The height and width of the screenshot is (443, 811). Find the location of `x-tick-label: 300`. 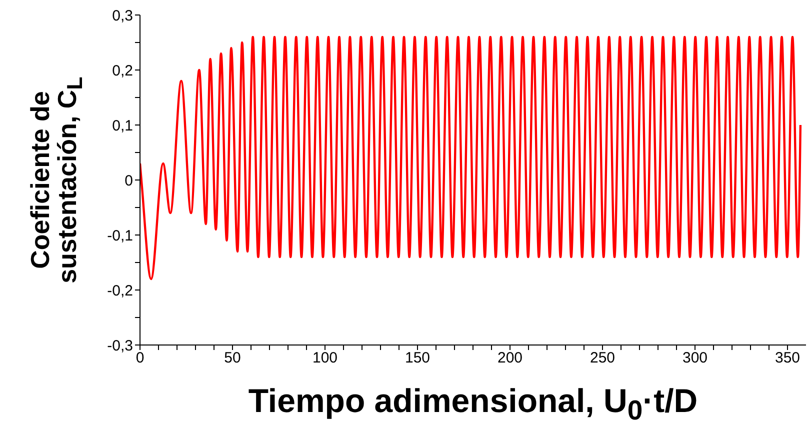

x-tick-label: 300 is located at coordinates (695, 358).